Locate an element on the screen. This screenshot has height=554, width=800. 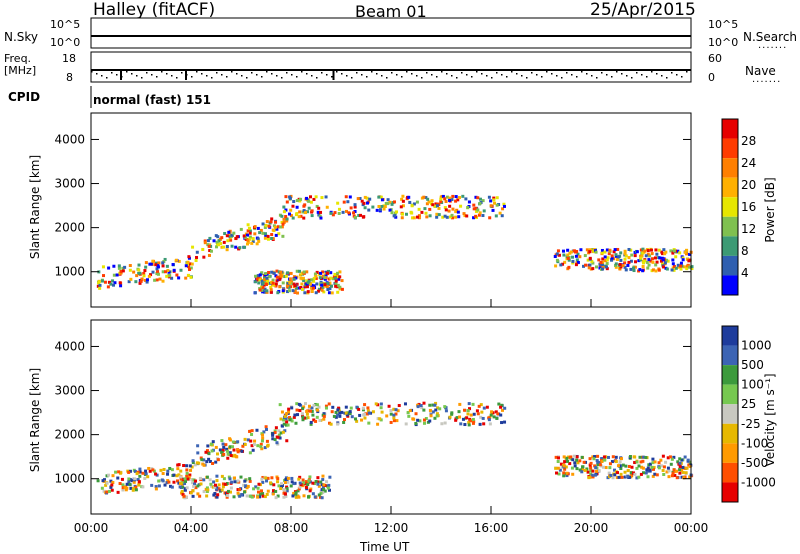
power-colorbar-tick: 12 is located at coordinates (748, 229).